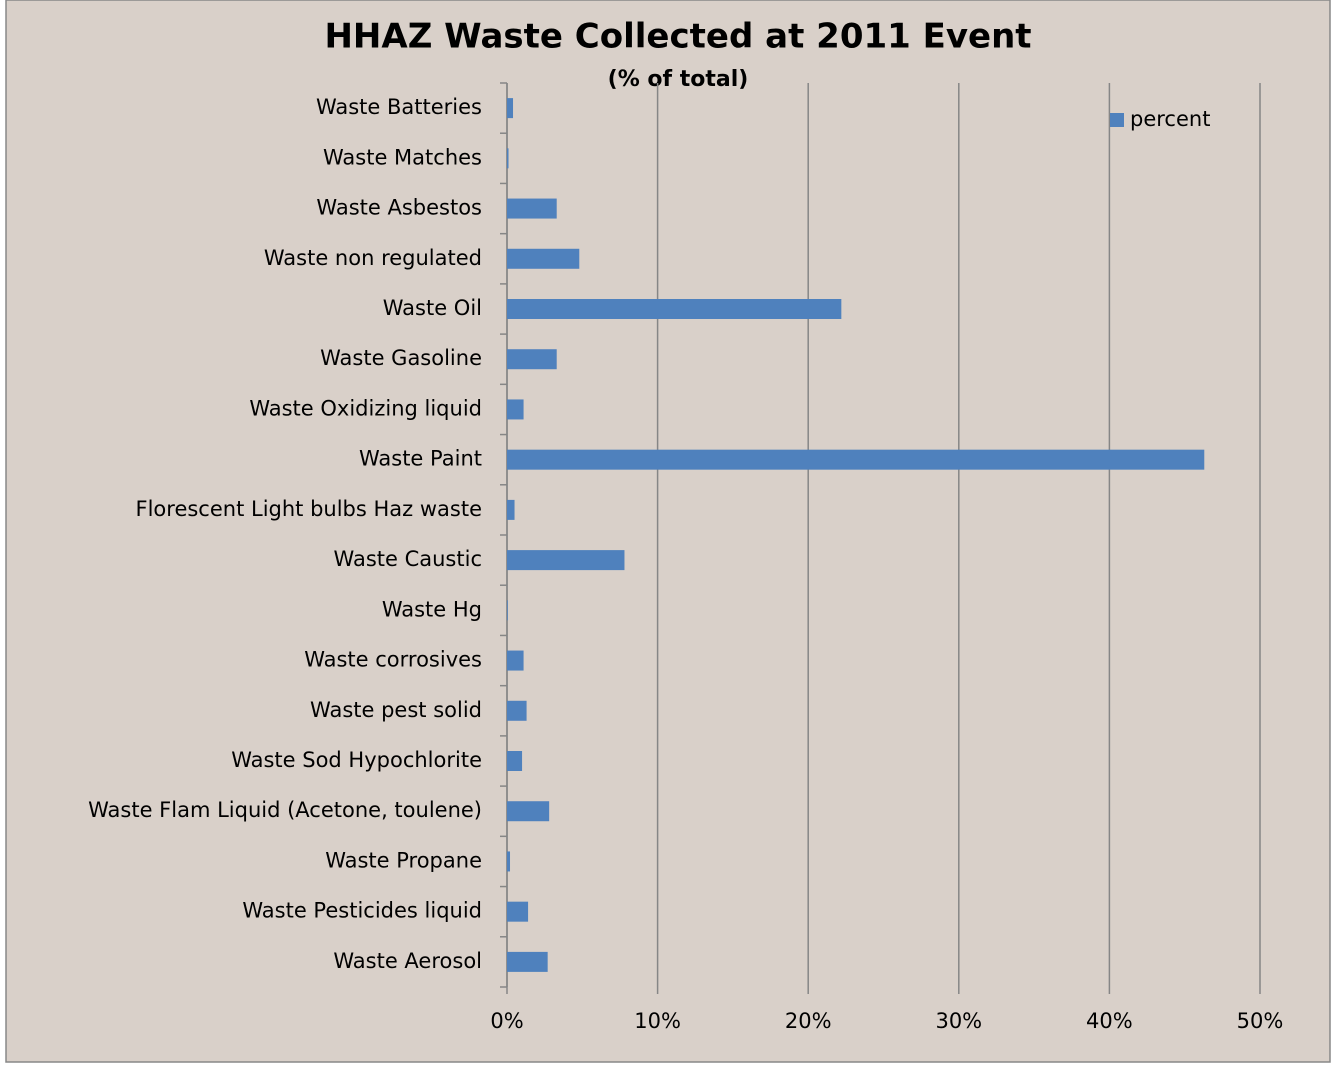  I want to click on y-tick-label: Waste Hg, so click(432, 609).